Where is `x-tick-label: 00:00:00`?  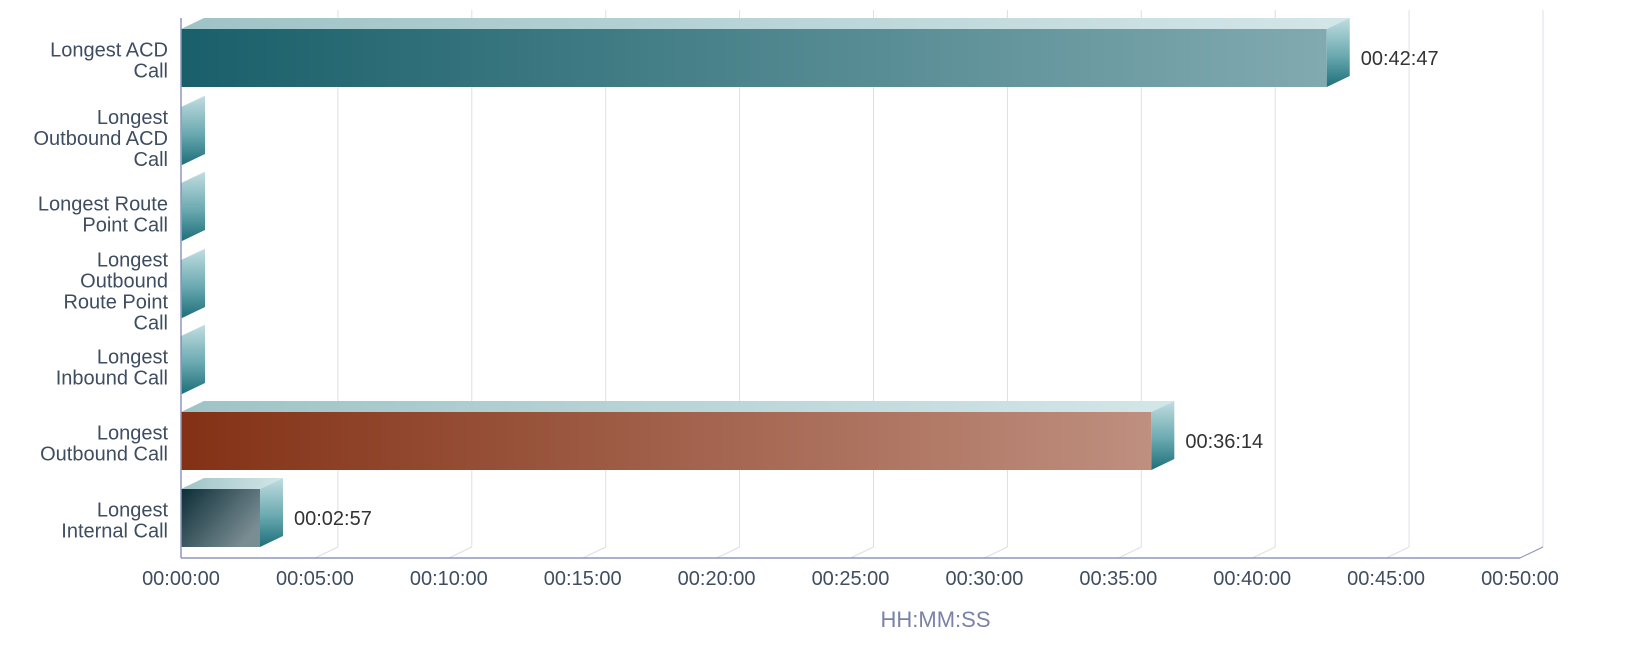
x-tick-label: 00:00:00 is located at coordinates (181, 579).